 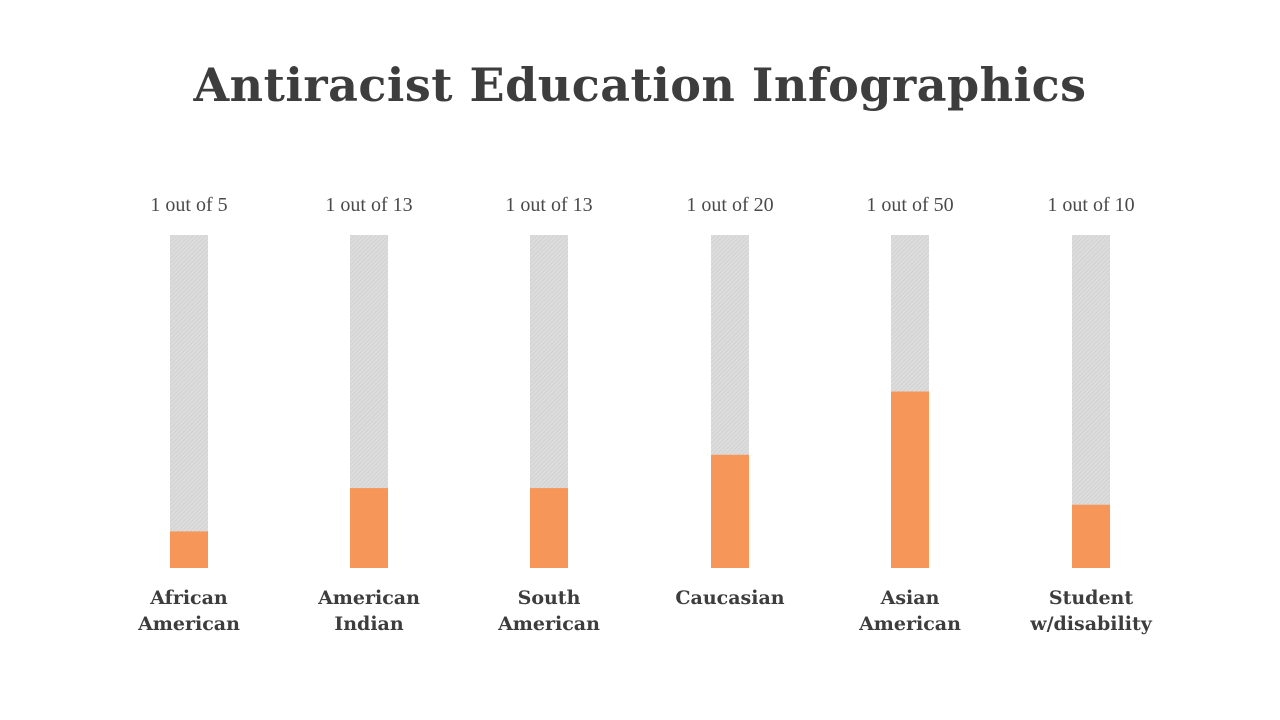 What do you see at coordinates (1091, 624) in the screenshot?
I see `category-label-5-1: w/disability` at bounding box center [1091, 624].